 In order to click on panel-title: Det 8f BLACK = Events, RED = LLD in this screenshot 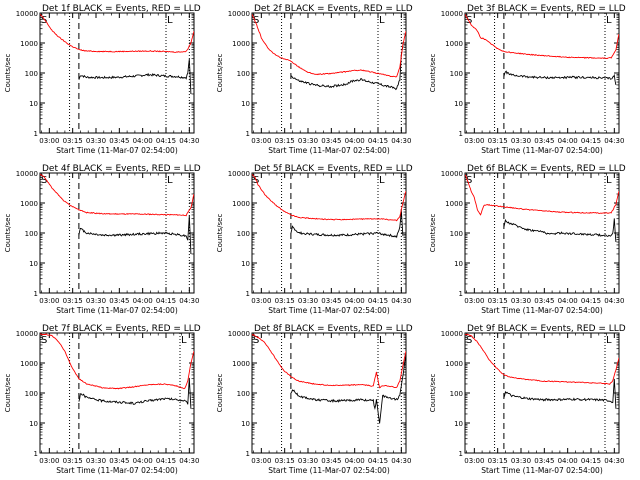, I will do `click(333, 329)`.